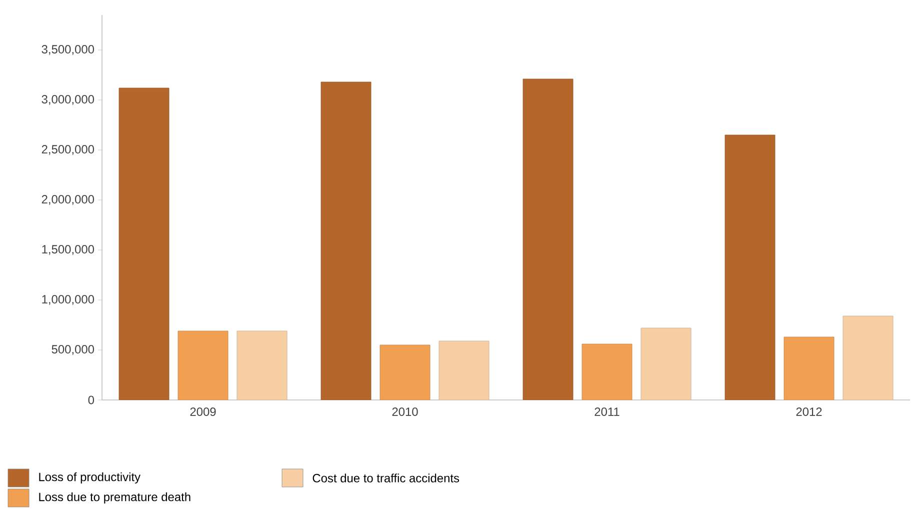 The image size is (911, 509). I want to click on y-tick-label: 1,000,000, so click(68, 300).